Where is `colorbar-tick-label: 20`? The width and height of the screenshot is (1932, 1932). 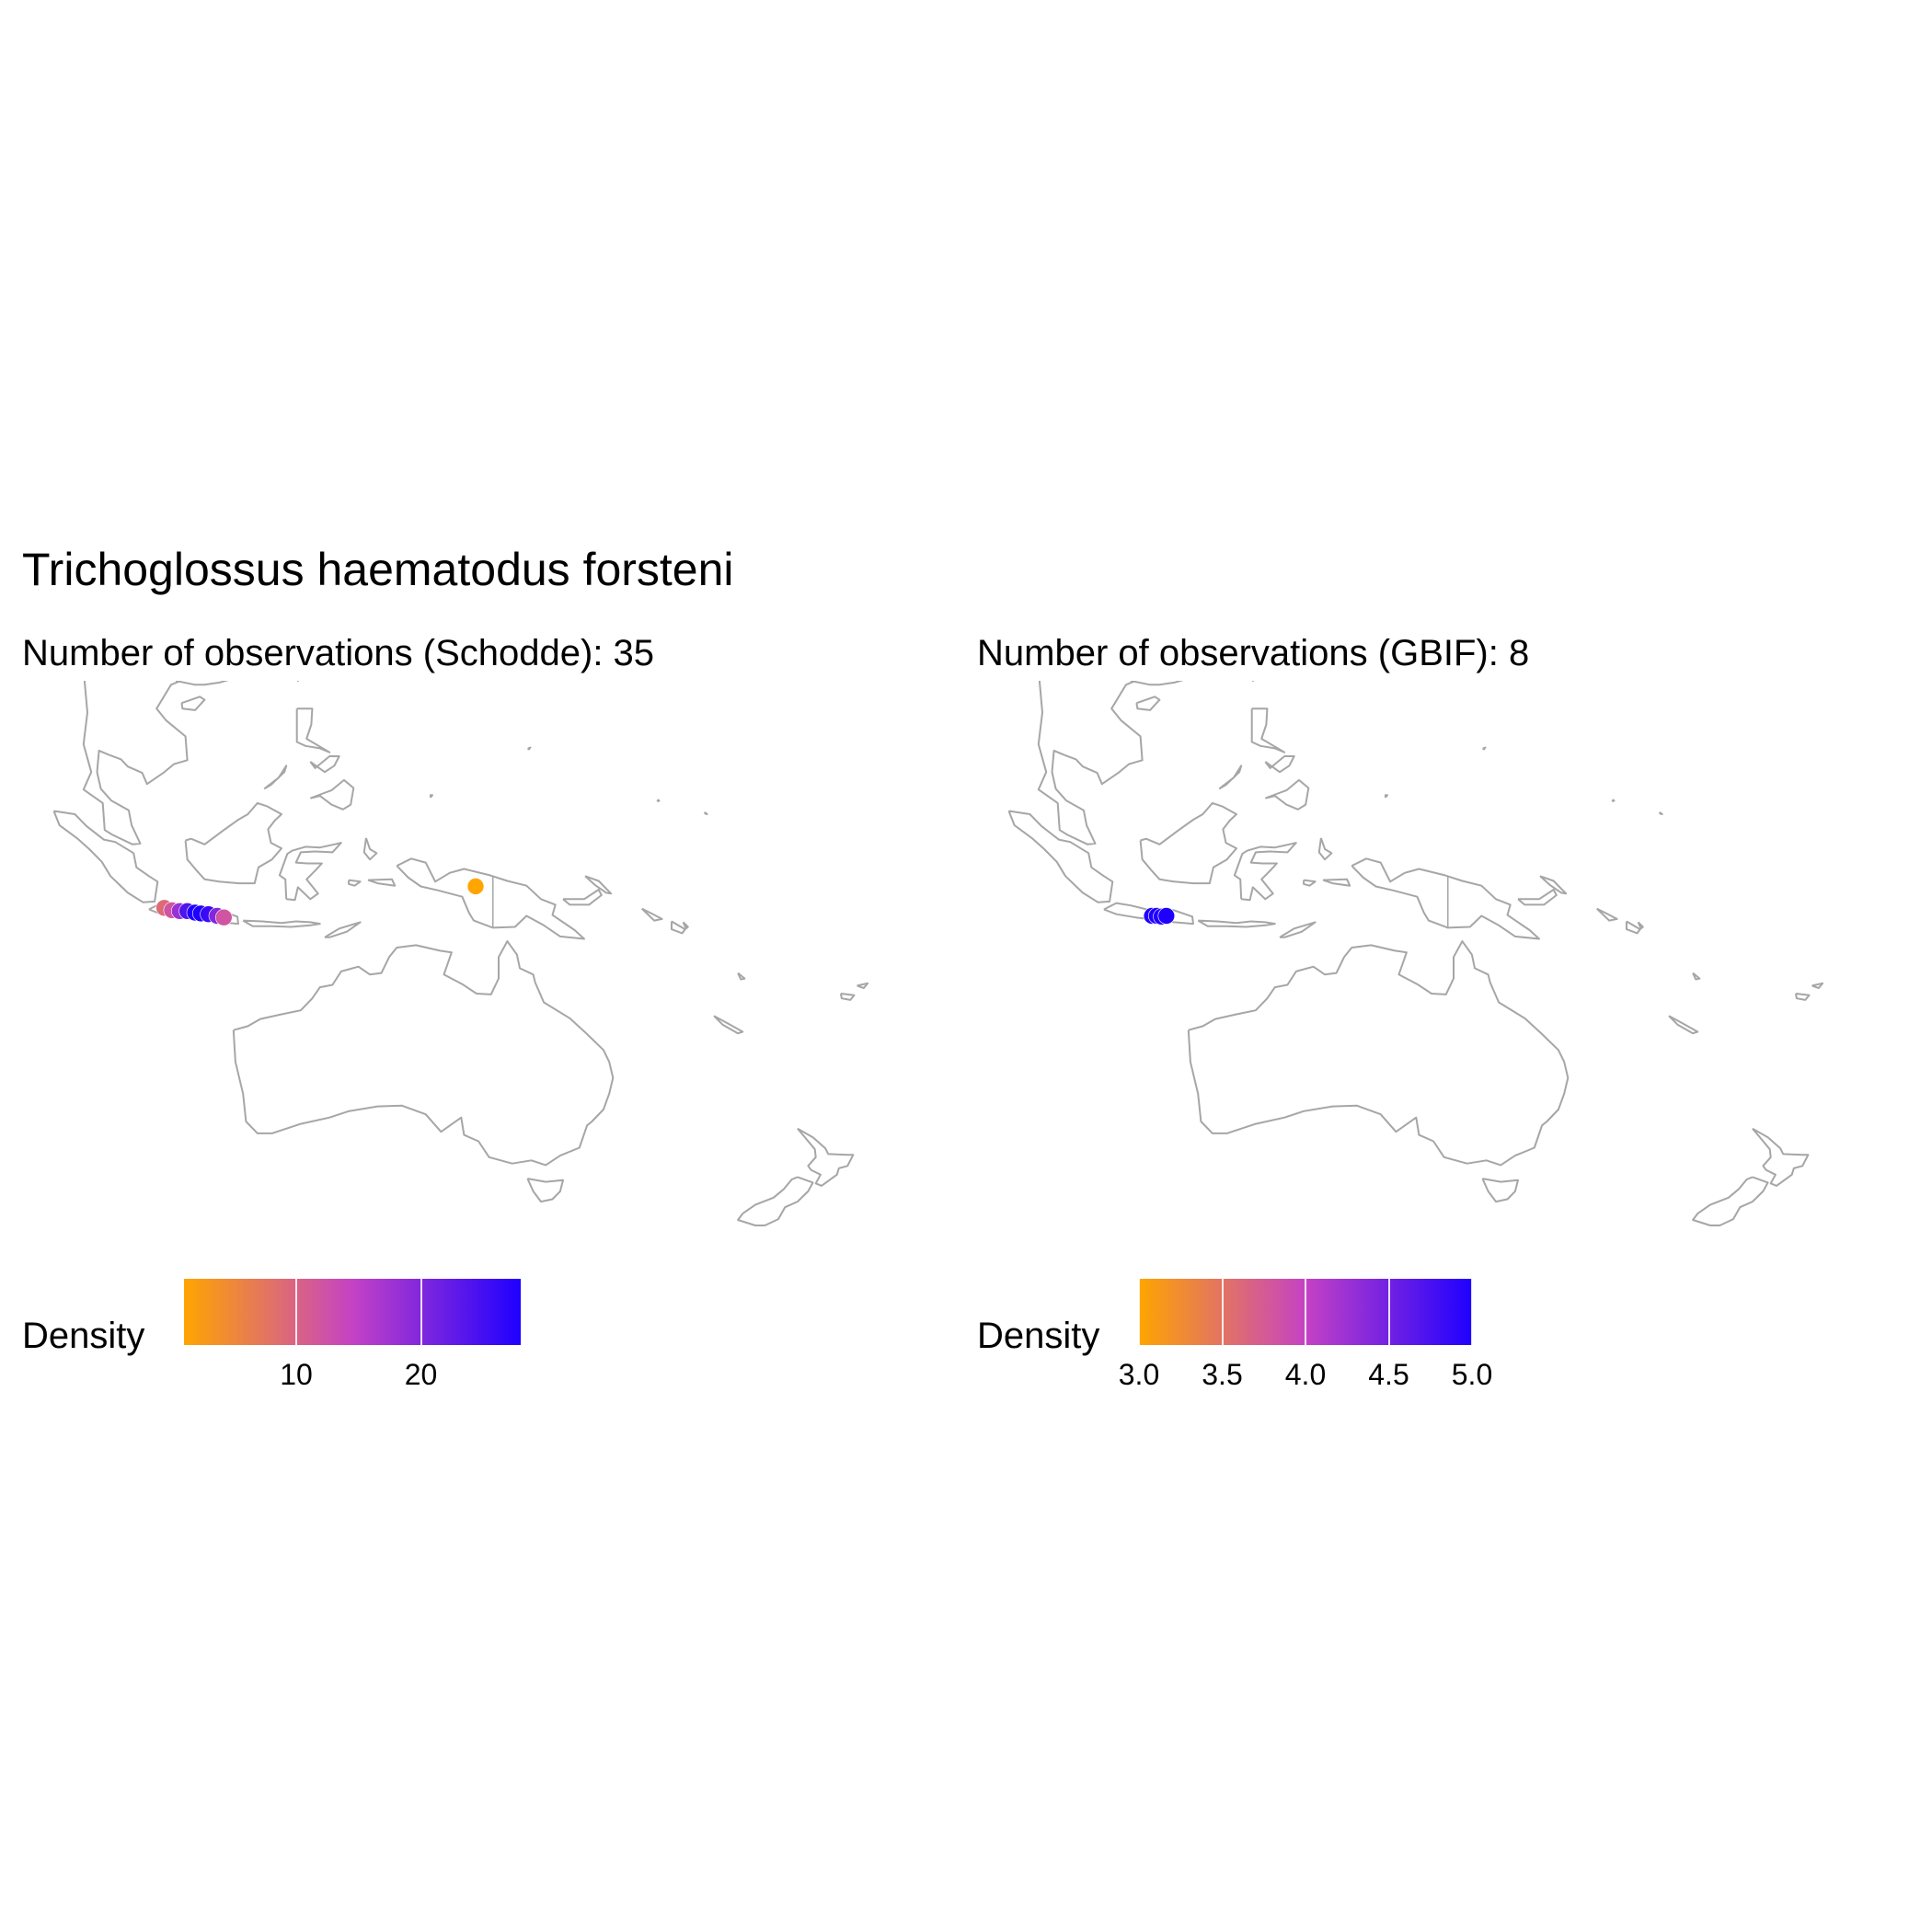 colorbar-tick-label: 20 is located at coordinates (421, 1374).